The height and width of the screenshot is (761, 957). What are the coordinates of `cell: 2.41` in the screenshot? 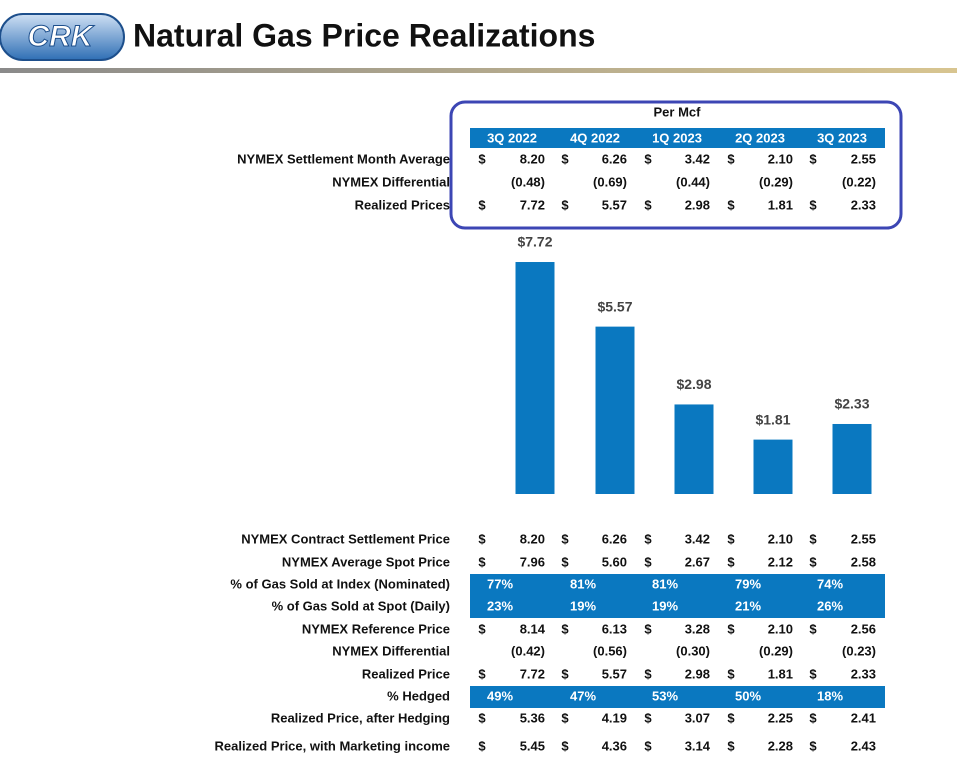 It's located at (863, 717).